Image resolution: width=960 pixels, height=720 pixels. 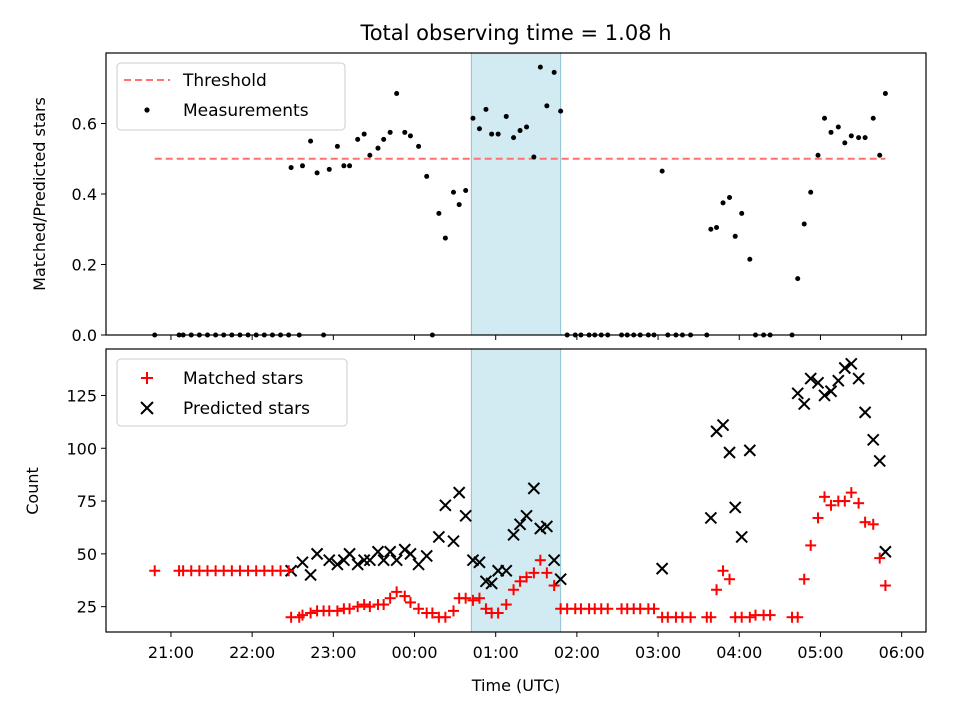 I want to click on bottom-x-axis-label: Time (UTC), so click(x=515, y=685).